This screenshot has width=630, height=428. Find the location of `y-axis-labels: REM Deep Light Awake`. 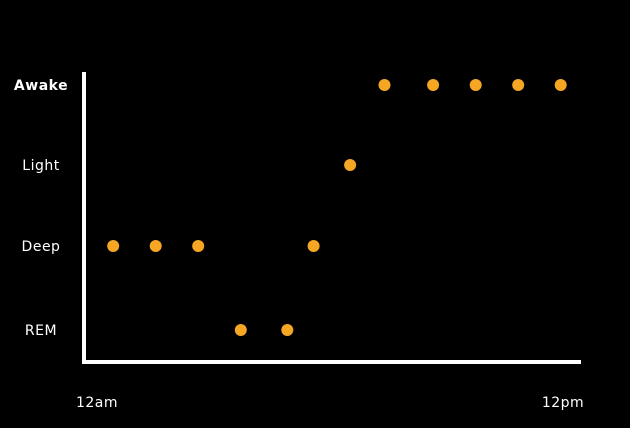

y-axis-labels: REM Deep Light Awake is located at coordinates (41, 208).